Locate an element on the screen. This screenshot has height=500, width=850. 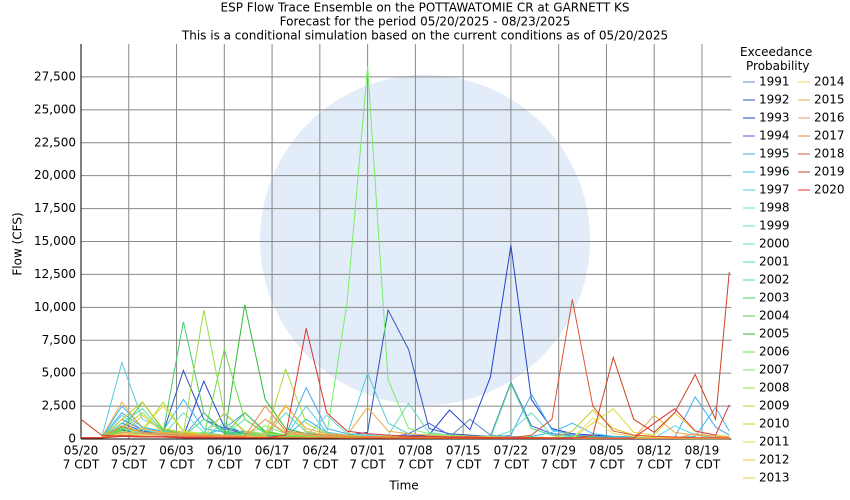
y-tick-label: 5,000 is located at coordinates (59, 373).